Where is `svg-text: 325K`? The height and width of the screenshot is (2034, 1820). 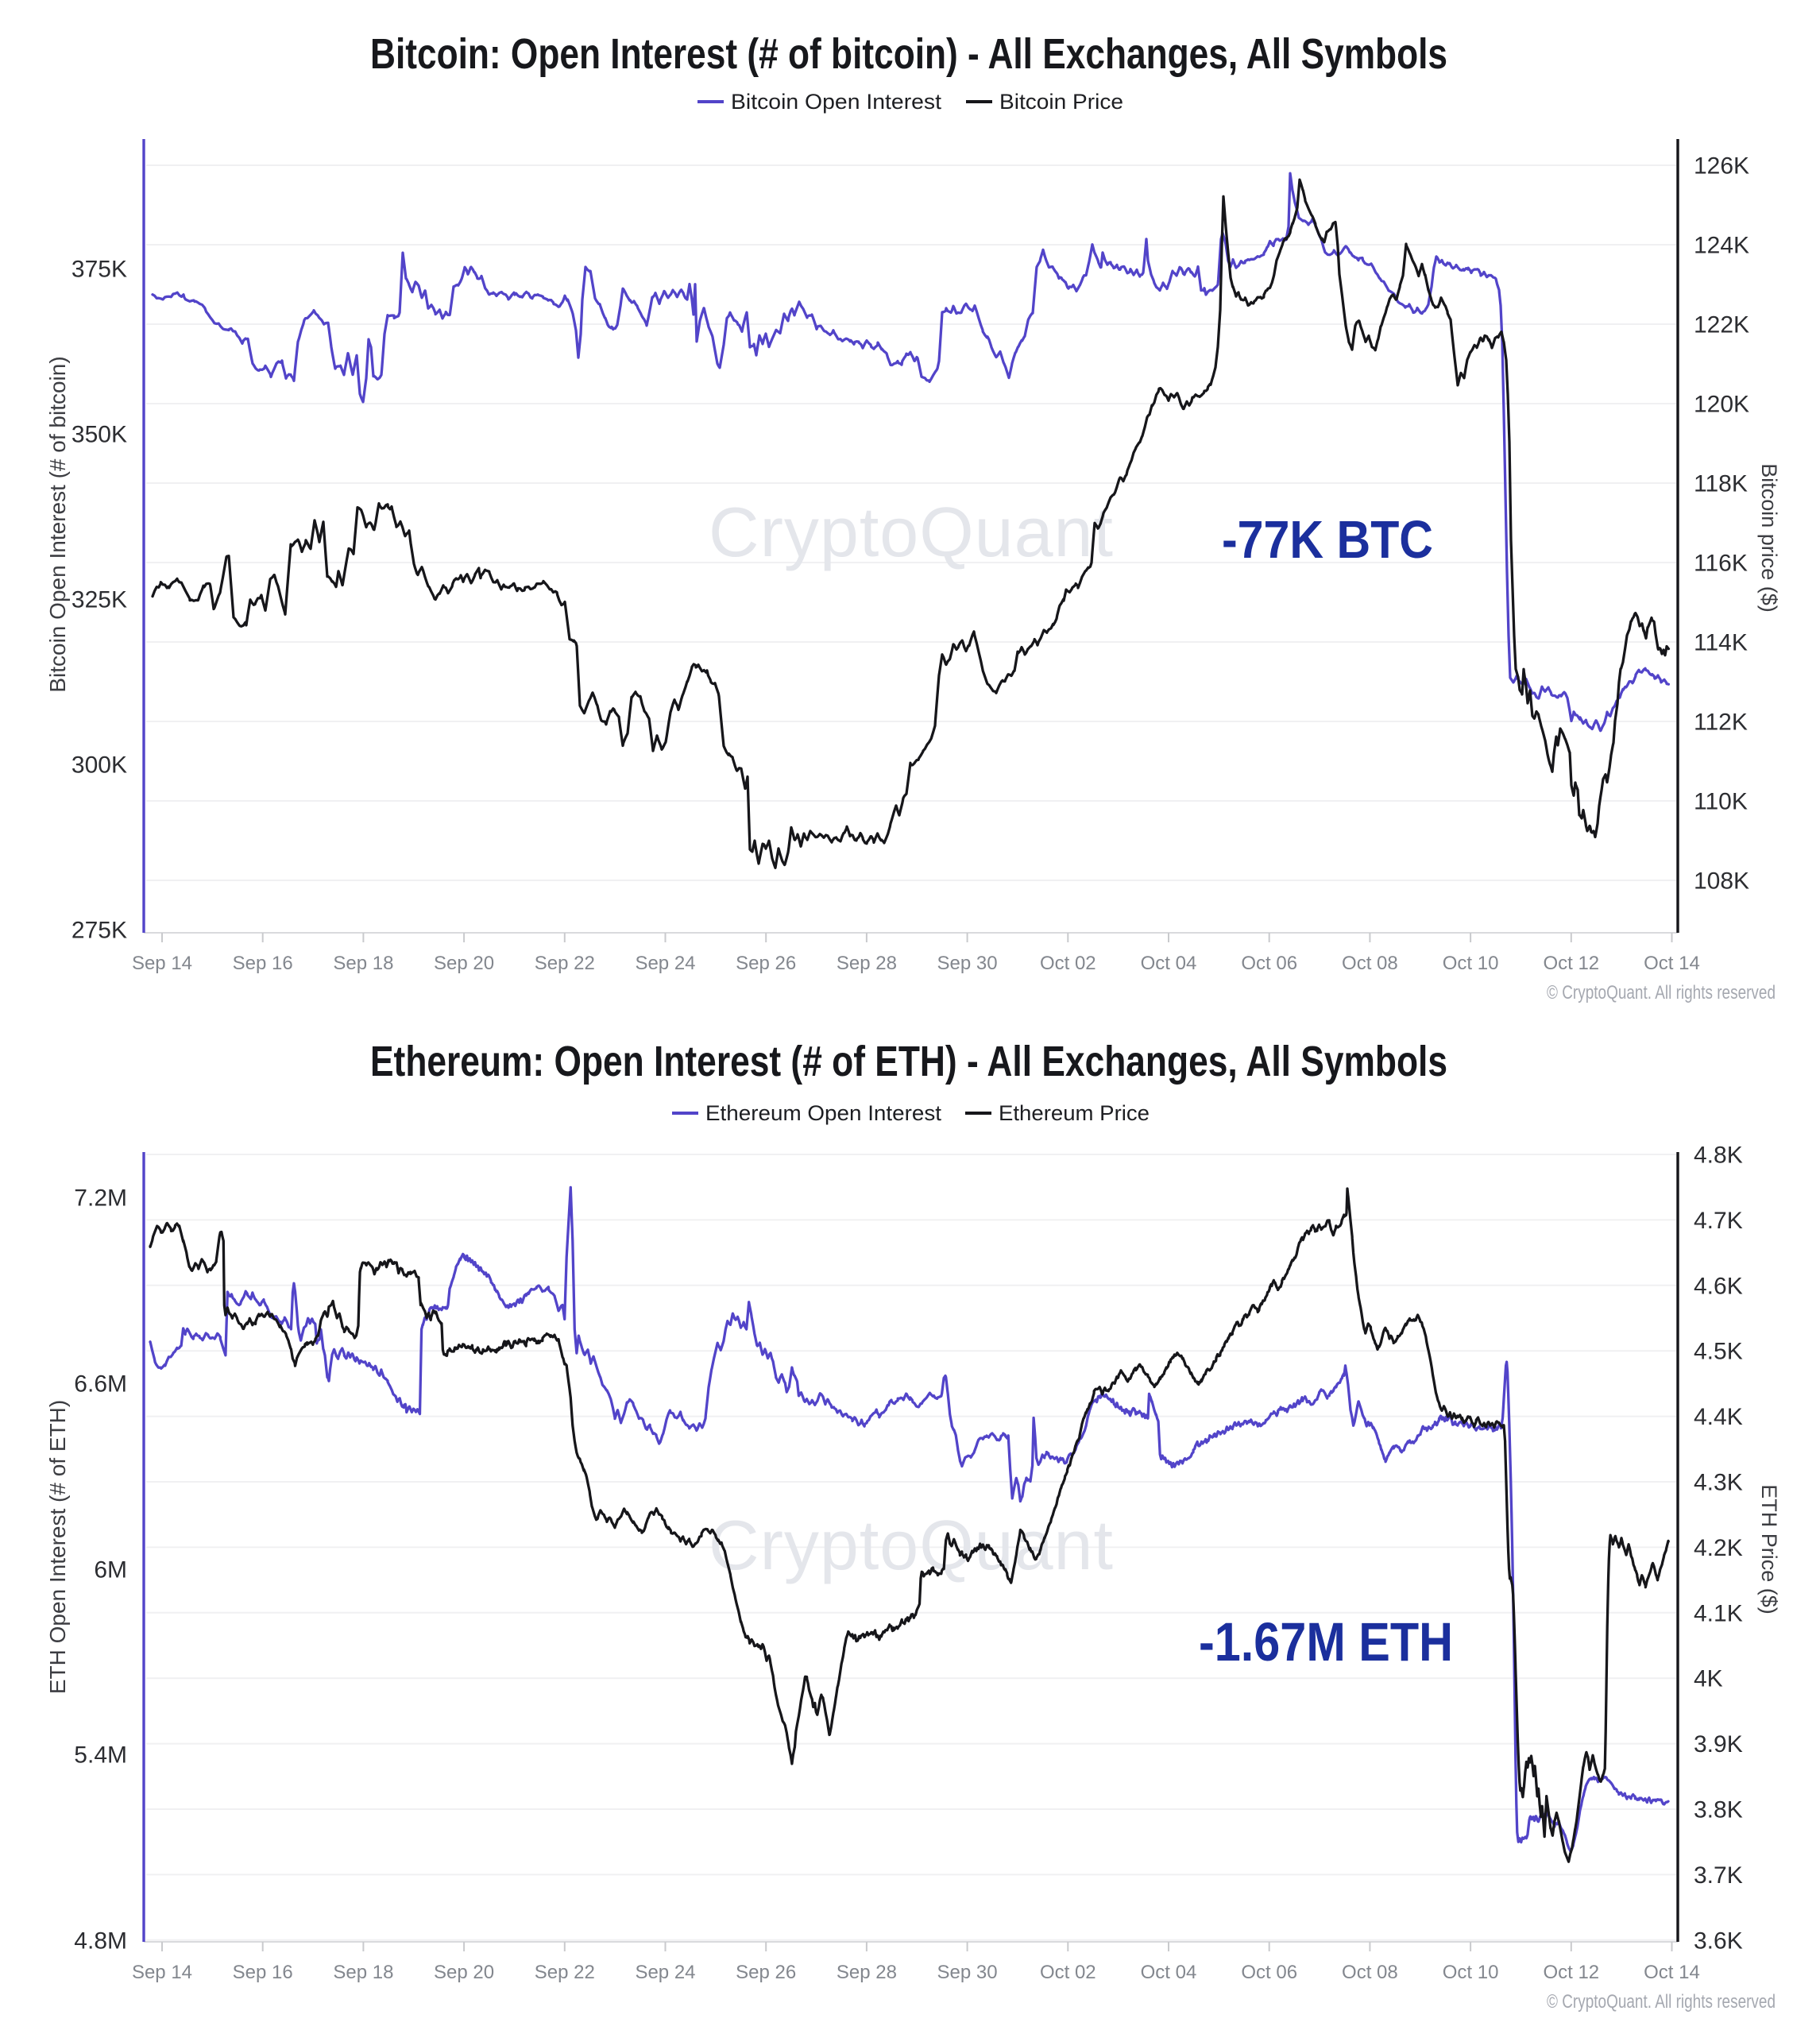 svg-text: 325K is located at coordinates (99, 600).